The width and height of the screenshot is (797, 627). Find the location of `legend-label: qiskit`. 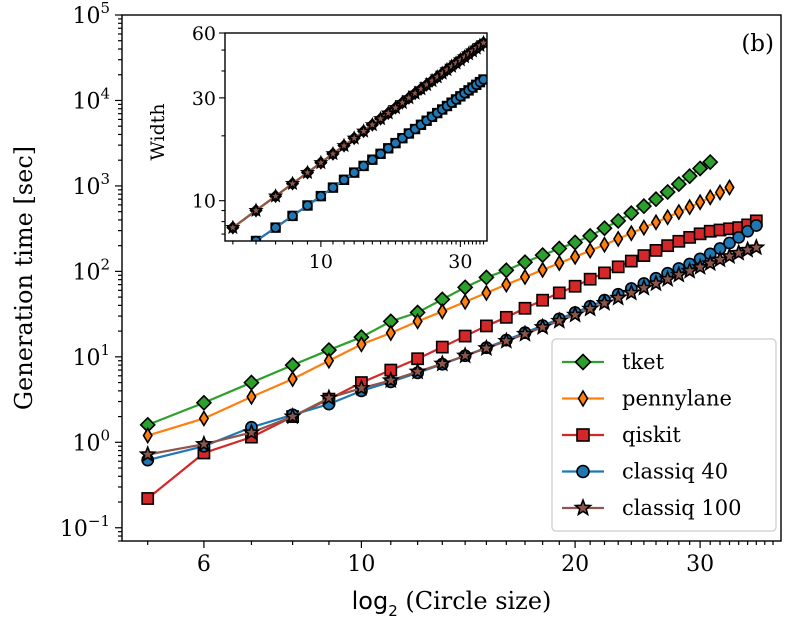

legend-label: qiskit is located at coordinates (651, 435).